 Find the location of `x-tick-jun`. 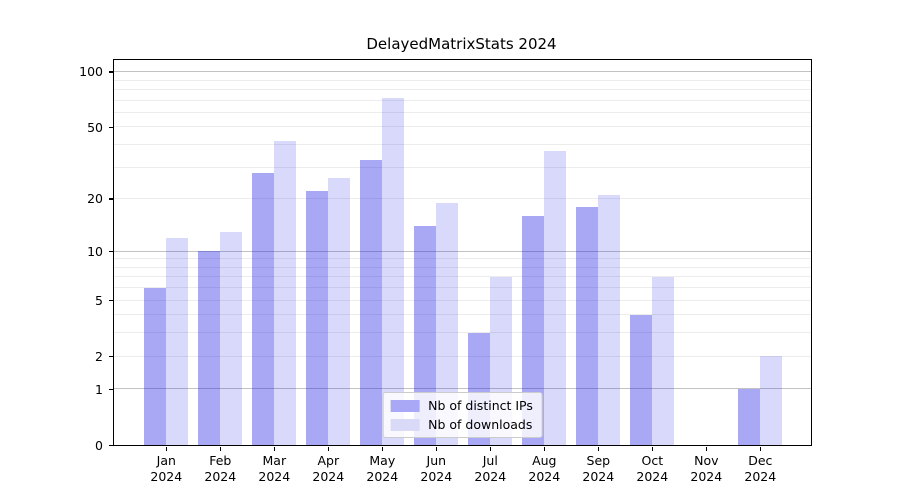

x-tick-jun is located at coordinates (436, 448).